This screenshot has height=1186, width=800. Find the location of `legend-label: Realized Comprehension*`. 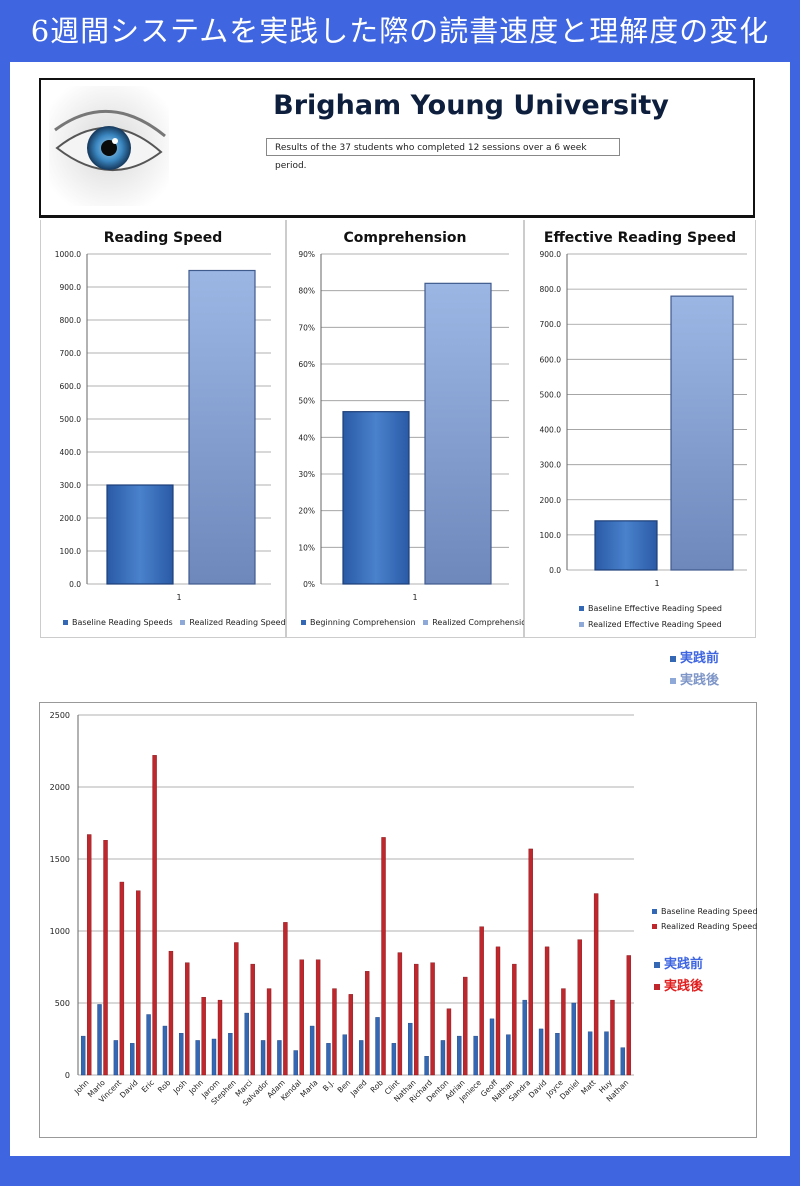

legend-label: Realized Comprehension* is located at coordinates (484, 622).